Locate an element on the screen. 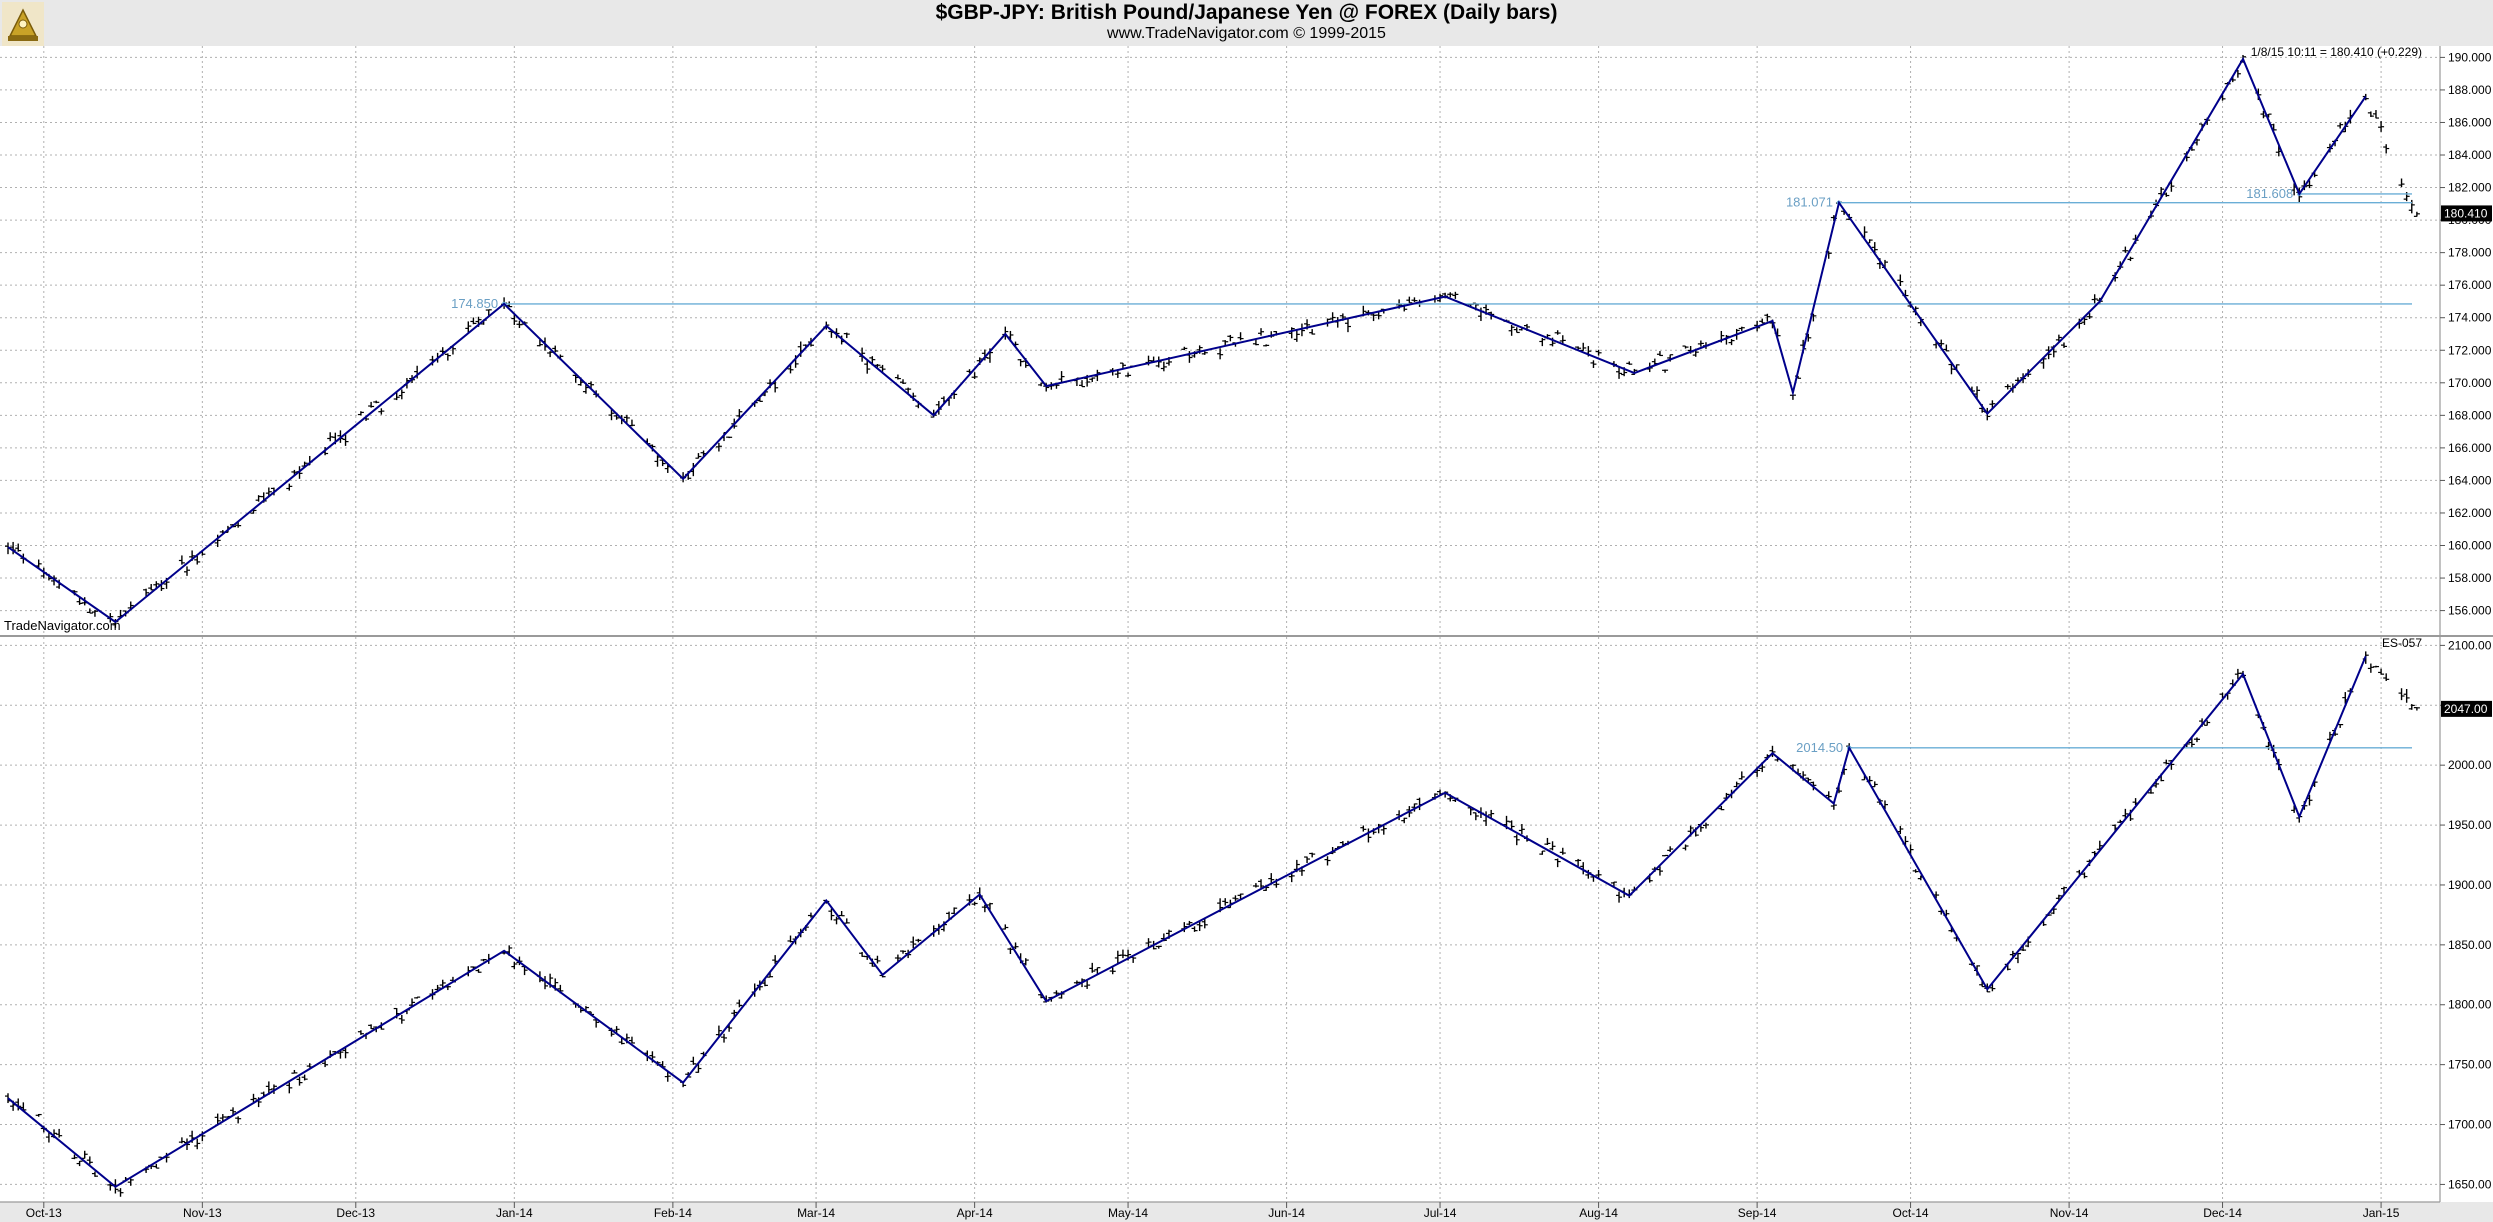 Image resolution: width=2493 pixels, height=1222 pixels. x-tick-label: May-14 is located at coordinates (1128, 1213).